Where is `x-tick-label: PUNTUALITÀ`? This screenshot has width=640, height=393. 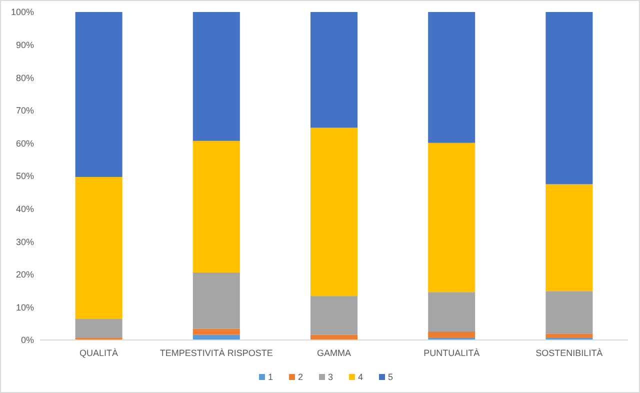
x-tick-label: PUNTUALITÀ is located at coordinates (452, 353).